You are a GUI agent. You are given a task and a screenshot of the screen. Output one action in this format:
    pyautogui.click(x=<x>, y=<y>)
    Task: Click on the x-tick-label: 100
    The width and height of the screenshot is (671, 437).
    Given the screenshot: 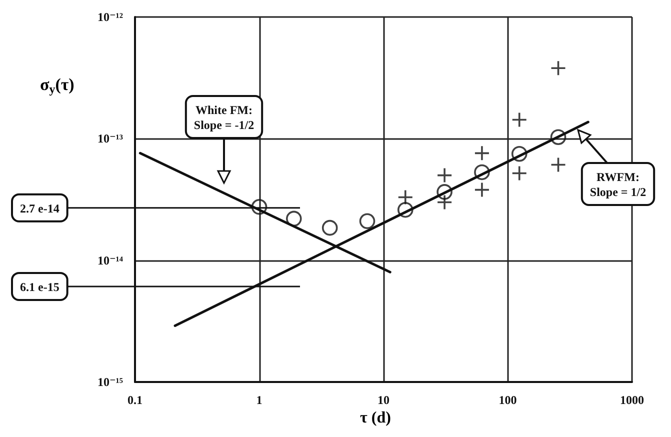 What is the action you would take?
    pyautogui.click(x=507, y=400)
    